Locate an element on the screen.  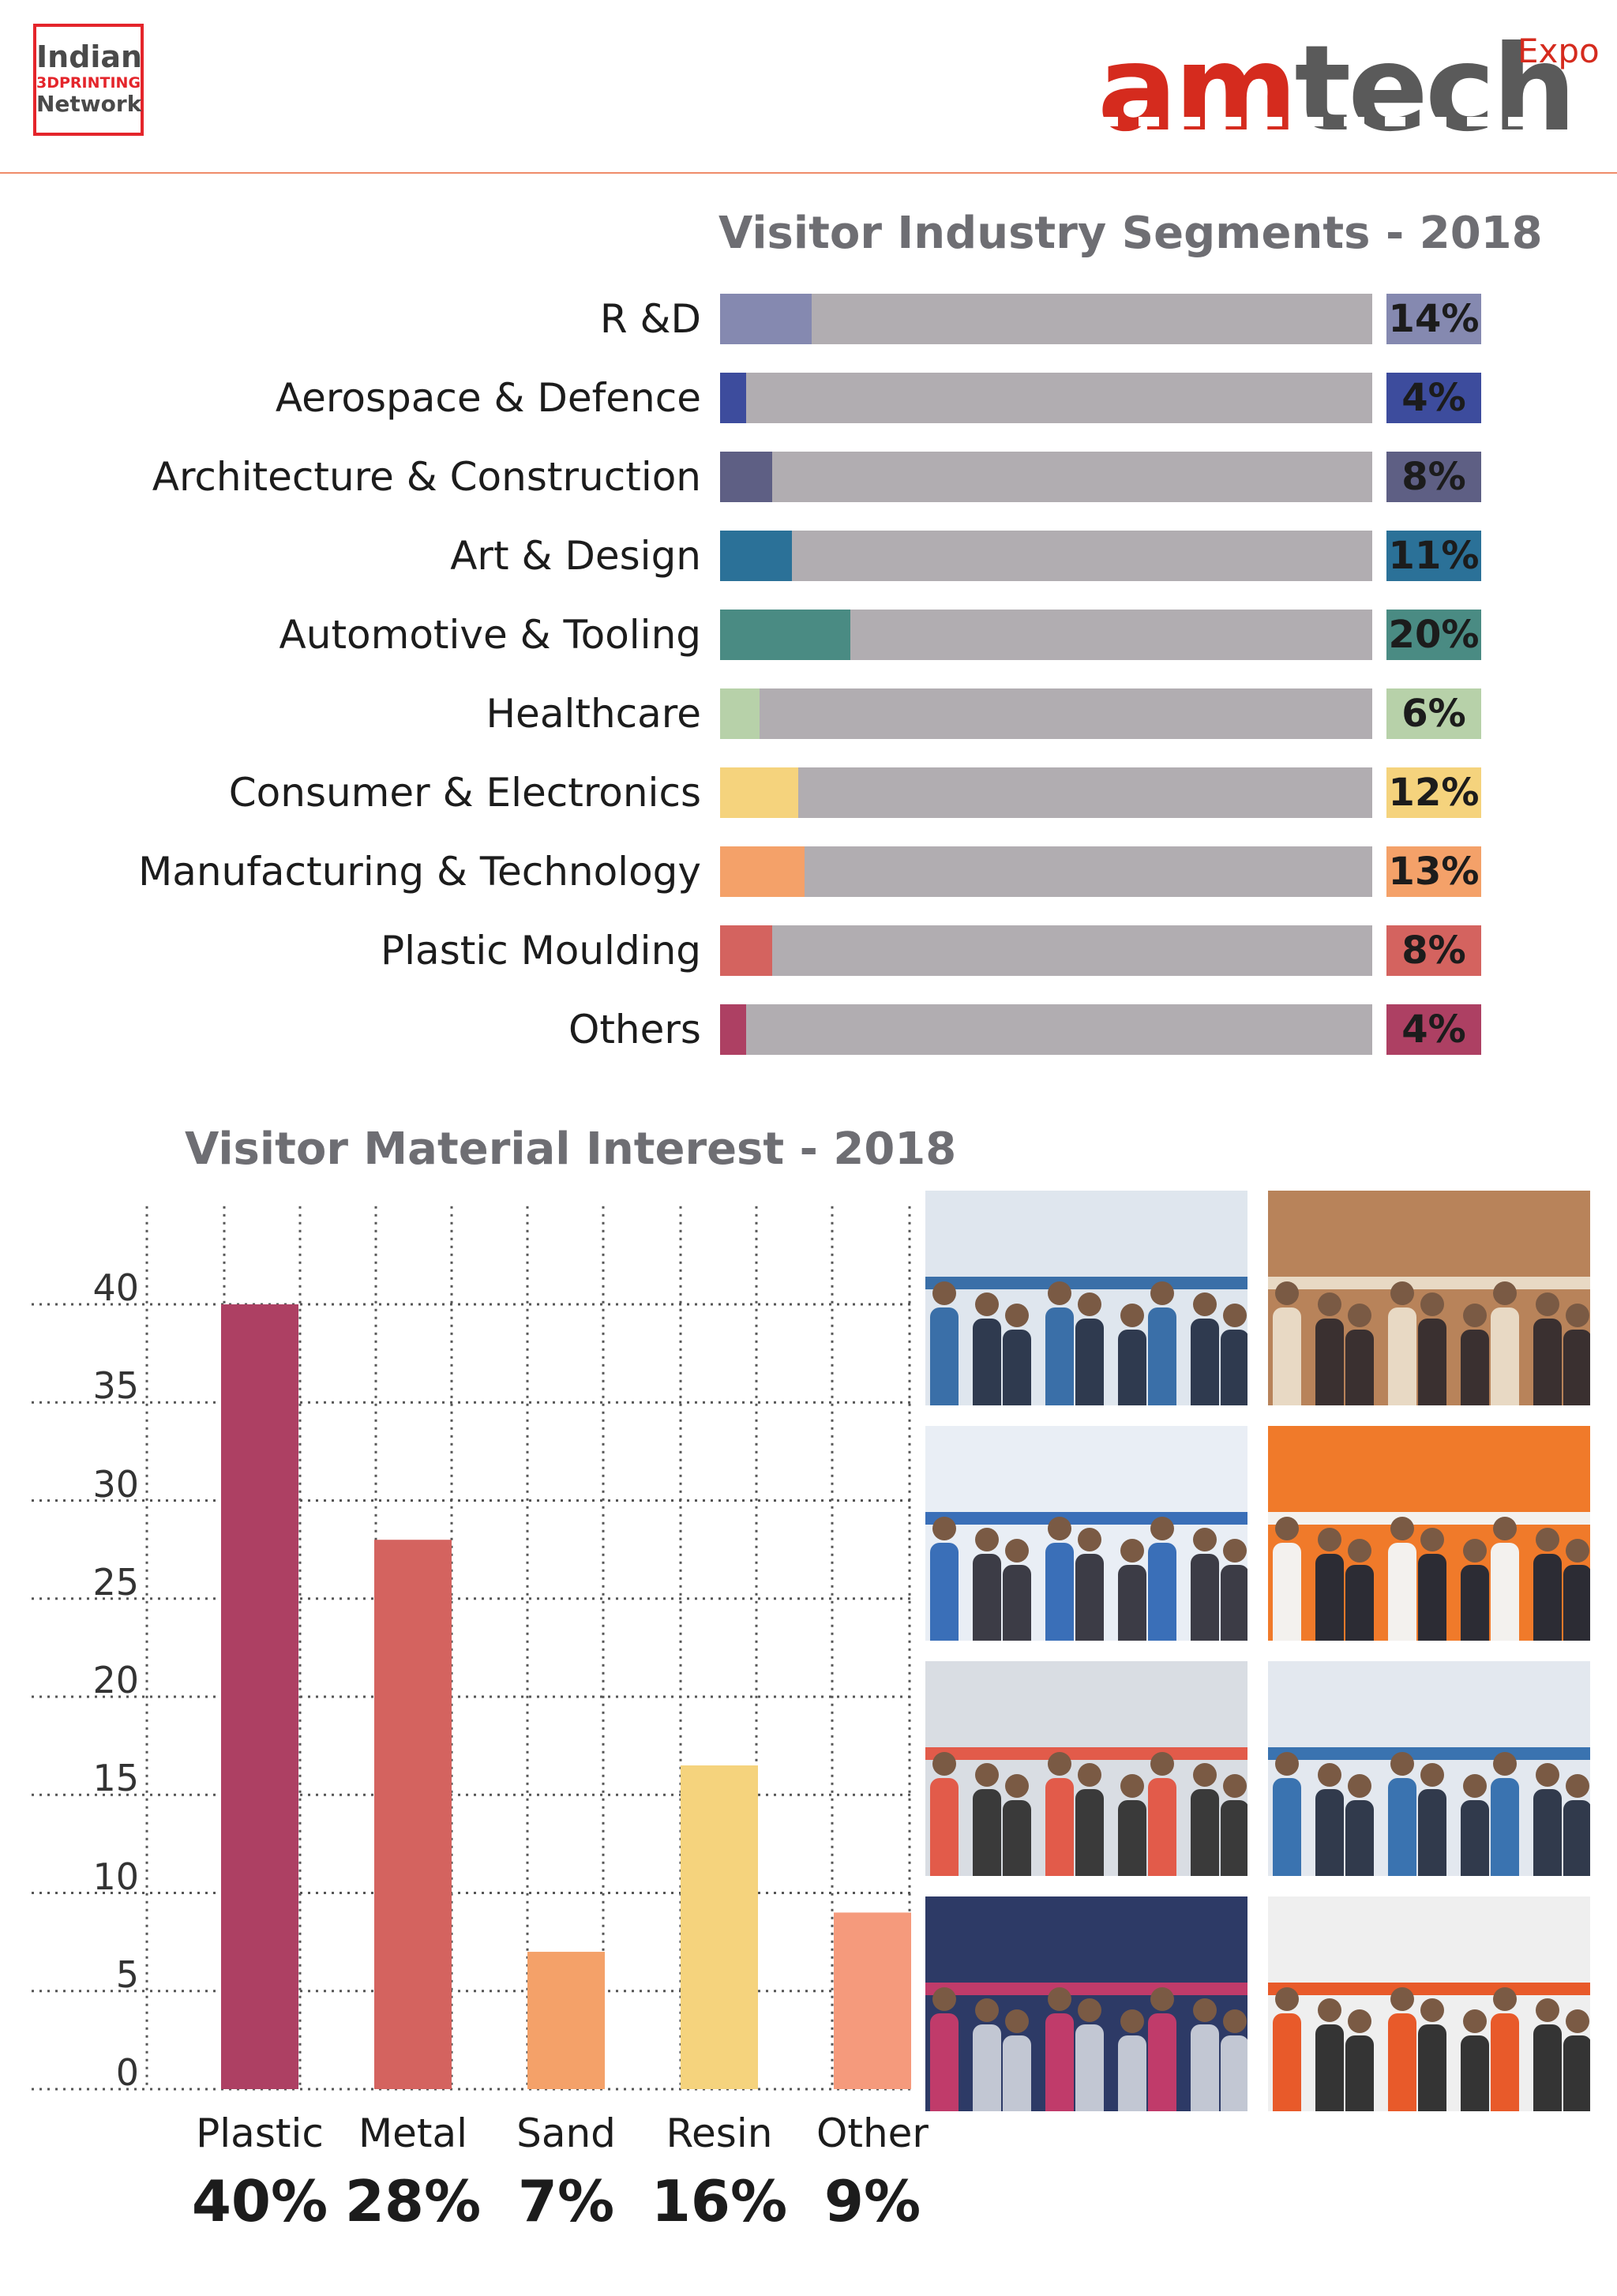
segment-bar-plastic-moulding is located at coordinates (747, 950).